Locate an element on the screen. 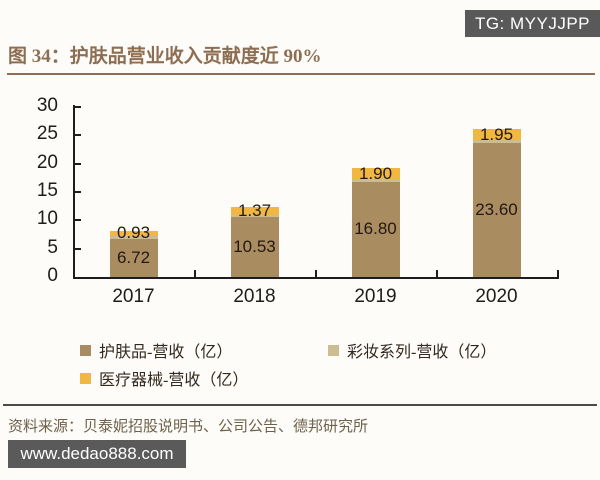 Image resolution: width=600 pixels, height=480 pixels. legend-swatch-skincare is located at coordinates (85, 350).